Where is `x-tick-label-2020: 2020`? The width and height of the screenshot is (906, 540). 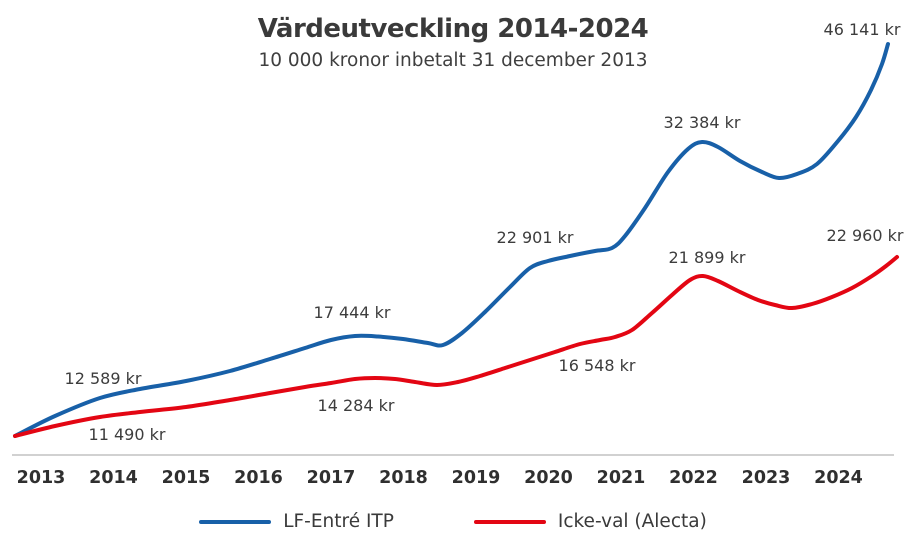
x-tick-label-2020: 2020 is located at coordinates (548, 478).